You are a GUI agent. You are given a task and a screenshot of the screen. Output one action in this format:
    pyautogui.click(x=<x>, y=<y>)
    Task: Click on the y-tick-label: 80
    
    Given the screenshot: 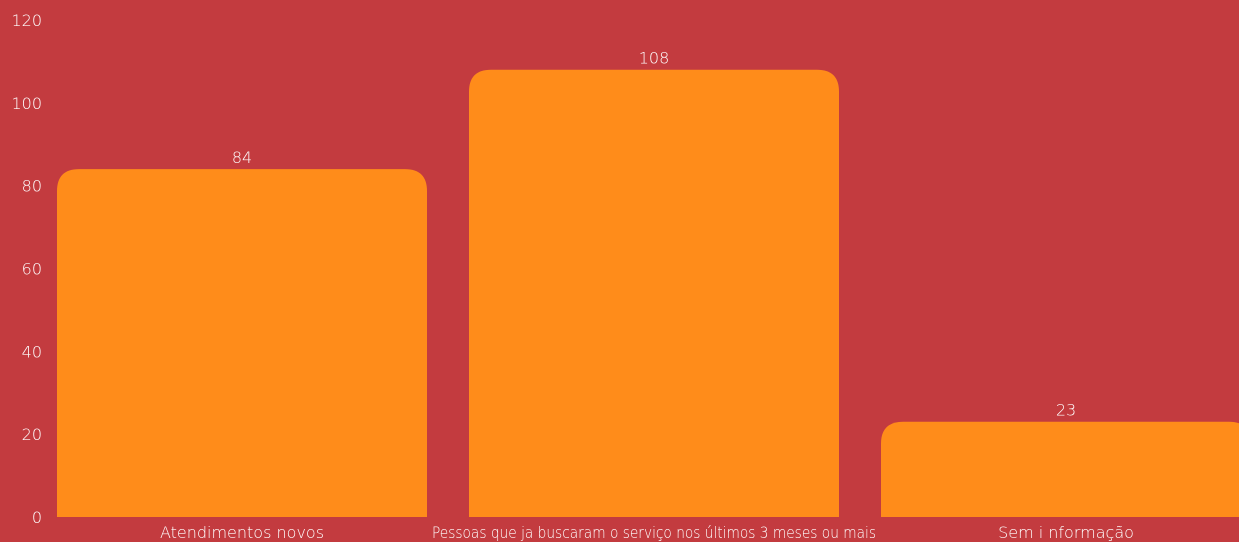 What is the action you would take?
    pyautogui.click(x=32, y=186)
    